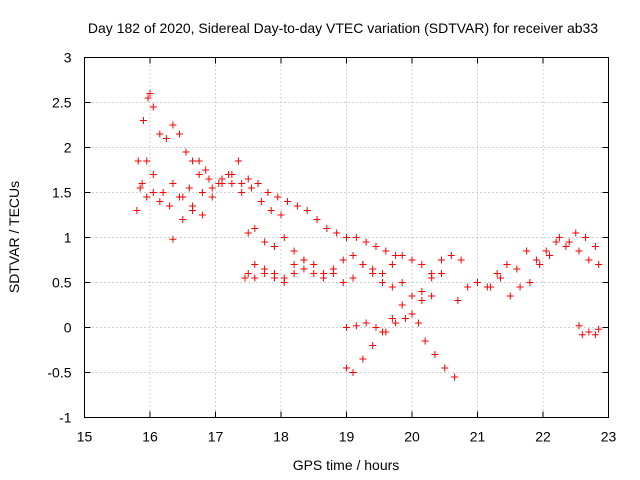 The height and width of the screenshot is (480, 640). What do you see at coordinates (68, 58) in the screenshot?
I see `y-tick-label: 3` at bounding box center [68, 58].